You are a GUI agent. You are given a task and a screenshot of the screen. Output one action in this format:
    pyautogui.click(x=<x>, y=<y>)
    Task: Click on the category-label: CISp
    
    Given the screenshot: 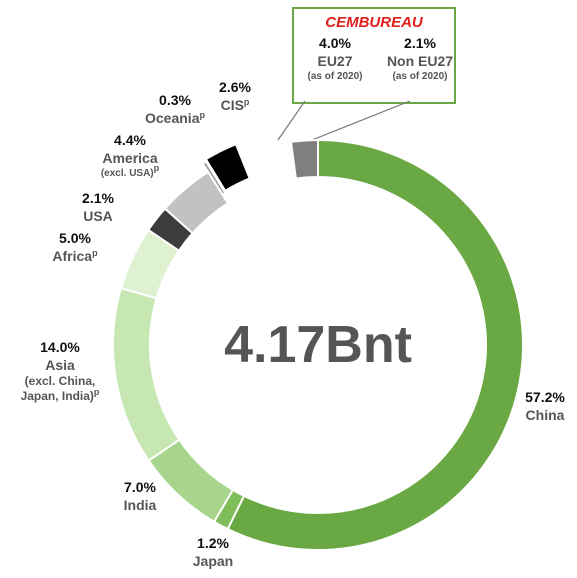 What is the action you would take?
    pyautogui.click(x=235, y=105)
    